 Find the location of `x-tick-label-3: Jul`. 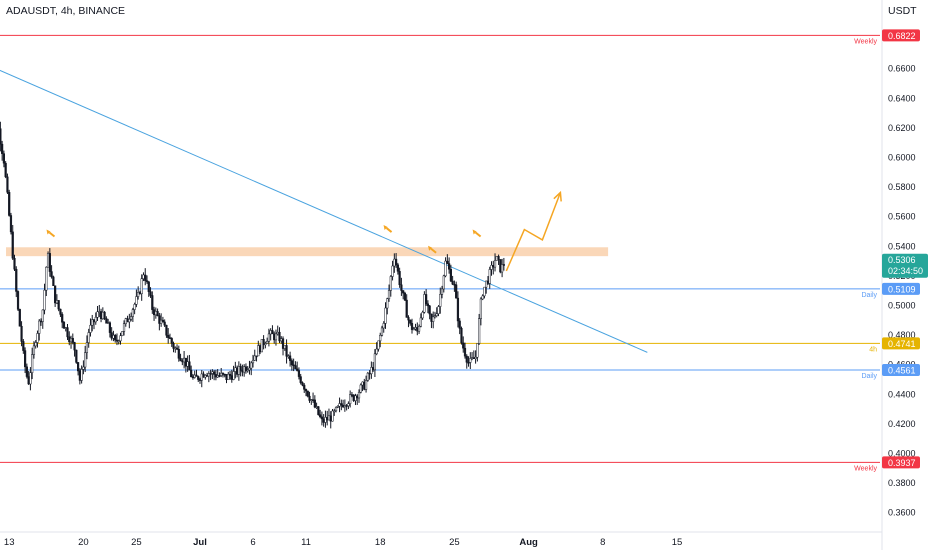

x-tick-label-3: Jul is located at coordinates (200, 542).